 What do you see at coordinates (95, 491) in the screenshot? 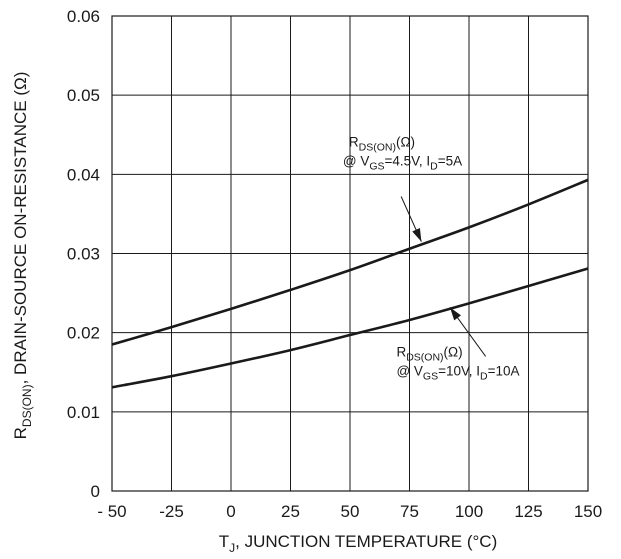
I see `y-tick-label: 0` at bounding box center [95, 491].